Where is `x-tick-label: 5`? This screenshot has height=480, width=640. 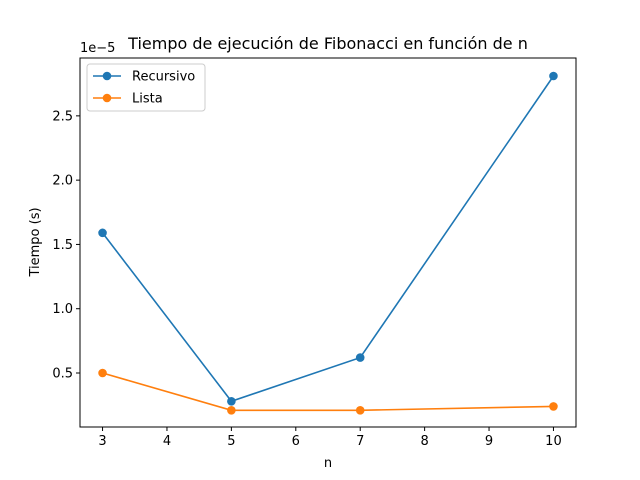 x-tick-label: 5 is located at coordinates (231, 441).